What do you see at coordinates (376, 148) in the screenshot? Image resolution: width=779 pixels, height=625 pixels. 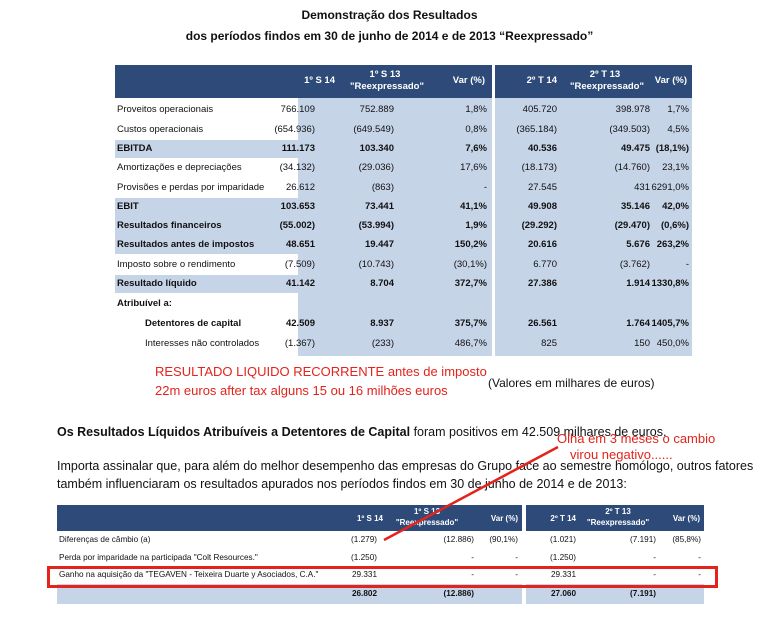 I see `cell-value: 103.340` at bounding box center [376, 148].